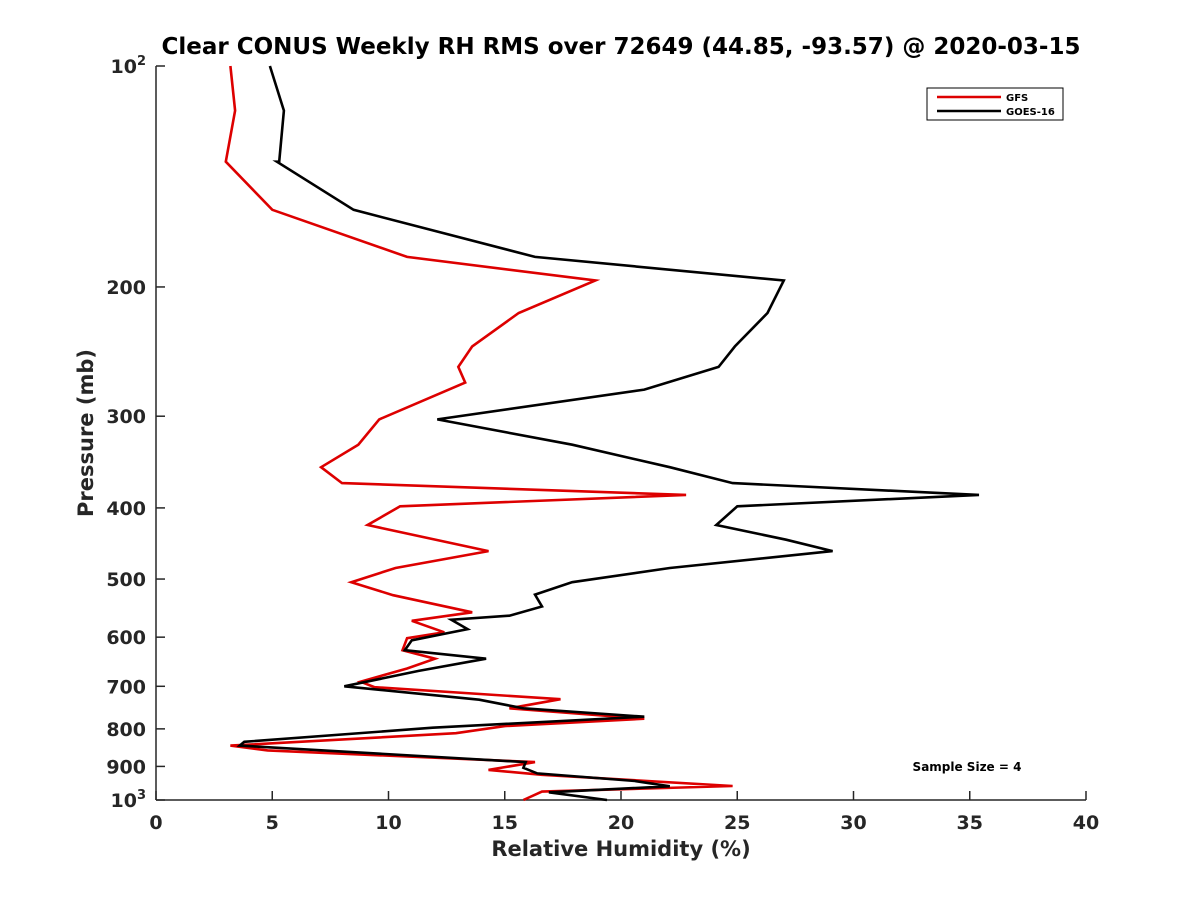 Image resolution: width=1200 pixels, height=900 pixels. What do you see at coordinates (126, 730) in the screenshot?
I see `y-tick-label: 800` at bounding box center [126, 730].